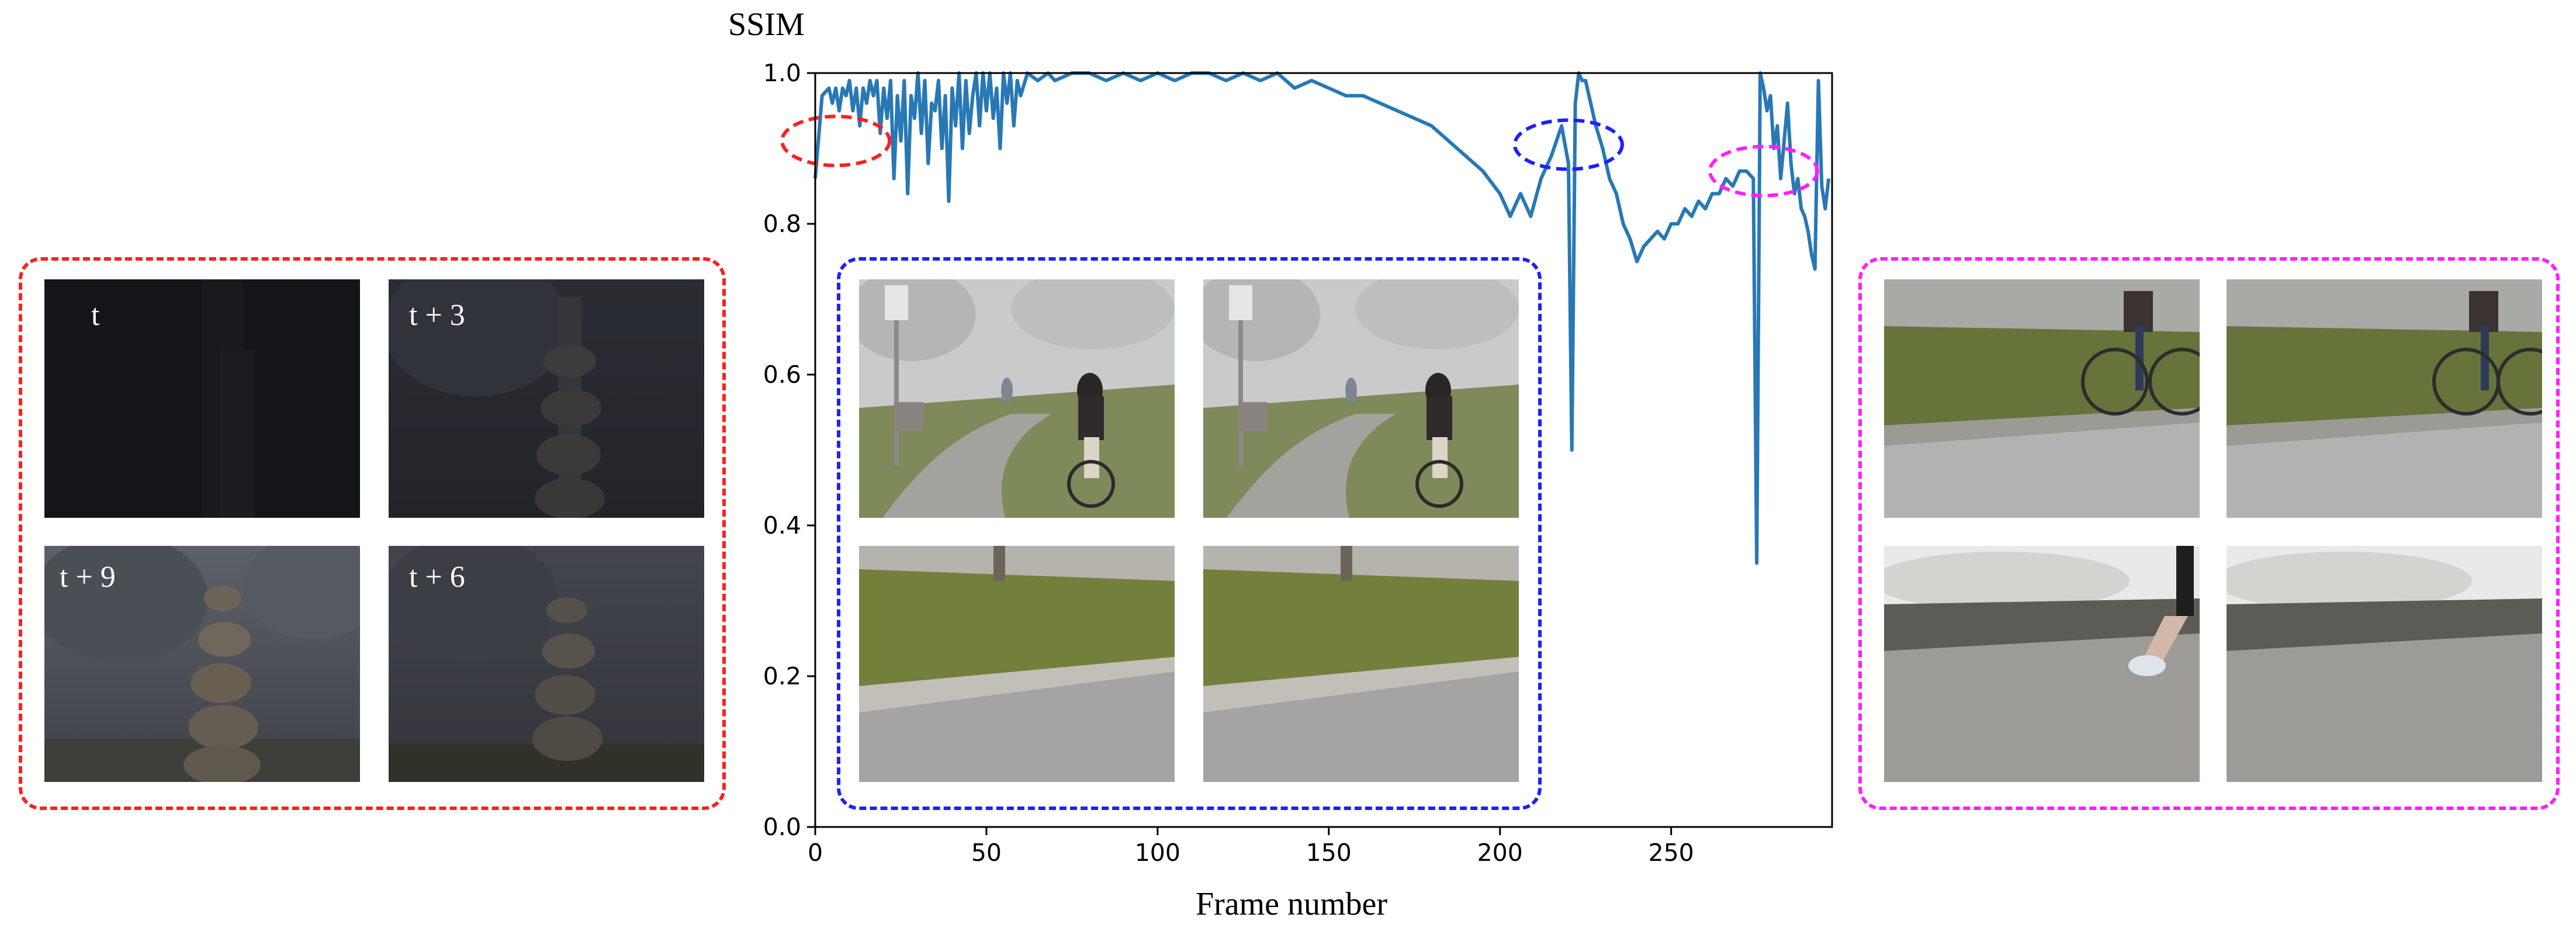  What do you see at coordinates (815, 853) in the screenshot?
I see `x-tick-label: 0` at bounding box center [815, 853].